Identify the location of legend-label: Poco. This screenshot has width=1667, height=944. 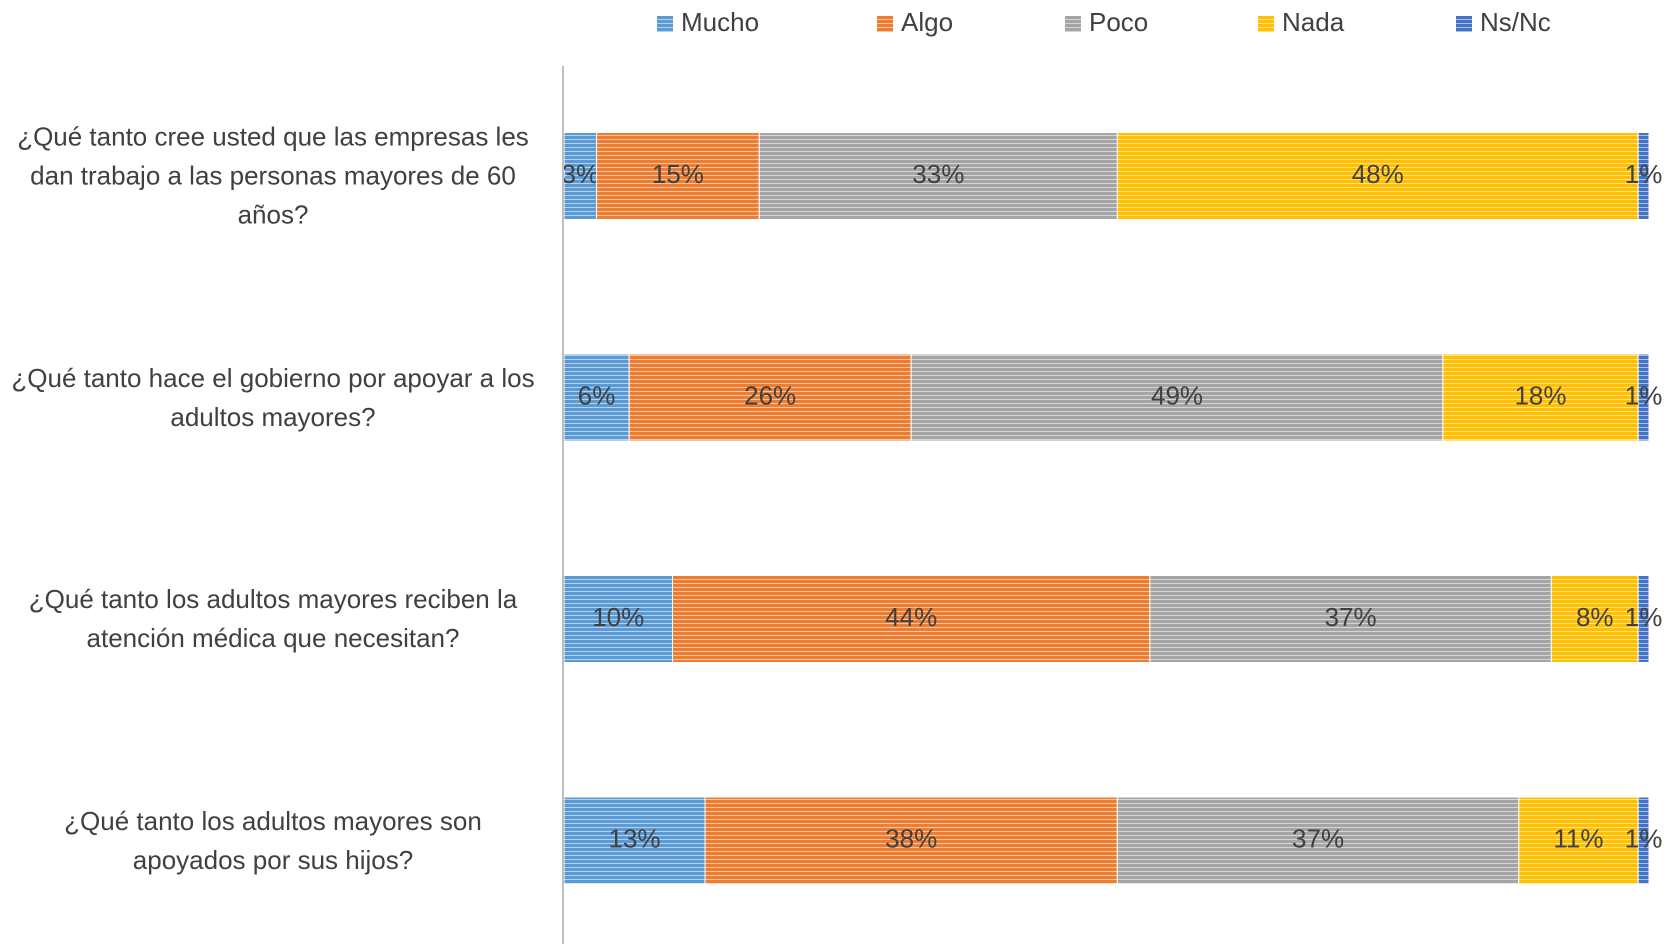
(1118, 22).